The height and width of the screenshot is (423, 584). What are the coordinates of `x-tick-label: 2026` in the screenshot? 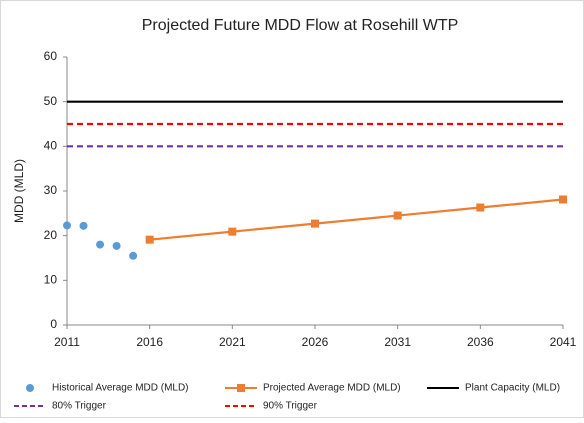 It's located at (315, 342).